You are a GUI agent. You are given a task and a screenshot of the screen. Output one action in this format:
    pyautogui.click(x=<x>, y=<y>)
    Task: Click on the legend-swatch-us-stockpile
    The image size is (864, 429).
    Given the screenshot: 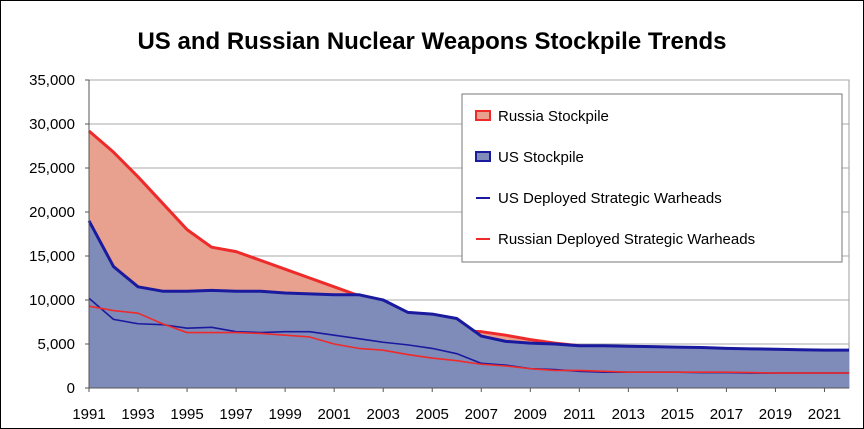 What is the action you would take?
    pyautogui.click(x=483, y=156)
    